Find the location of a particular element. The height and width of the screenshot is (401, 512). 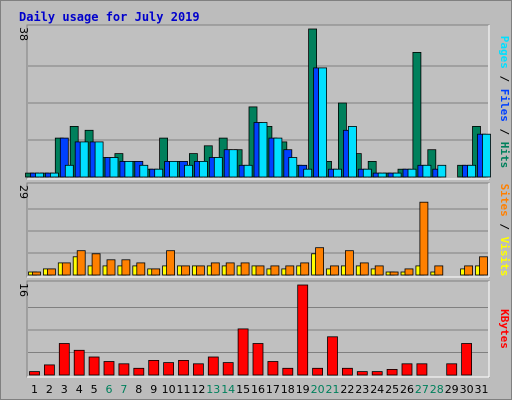

x-tick-label-day-9: 9 is located at coordinates (153, 389).